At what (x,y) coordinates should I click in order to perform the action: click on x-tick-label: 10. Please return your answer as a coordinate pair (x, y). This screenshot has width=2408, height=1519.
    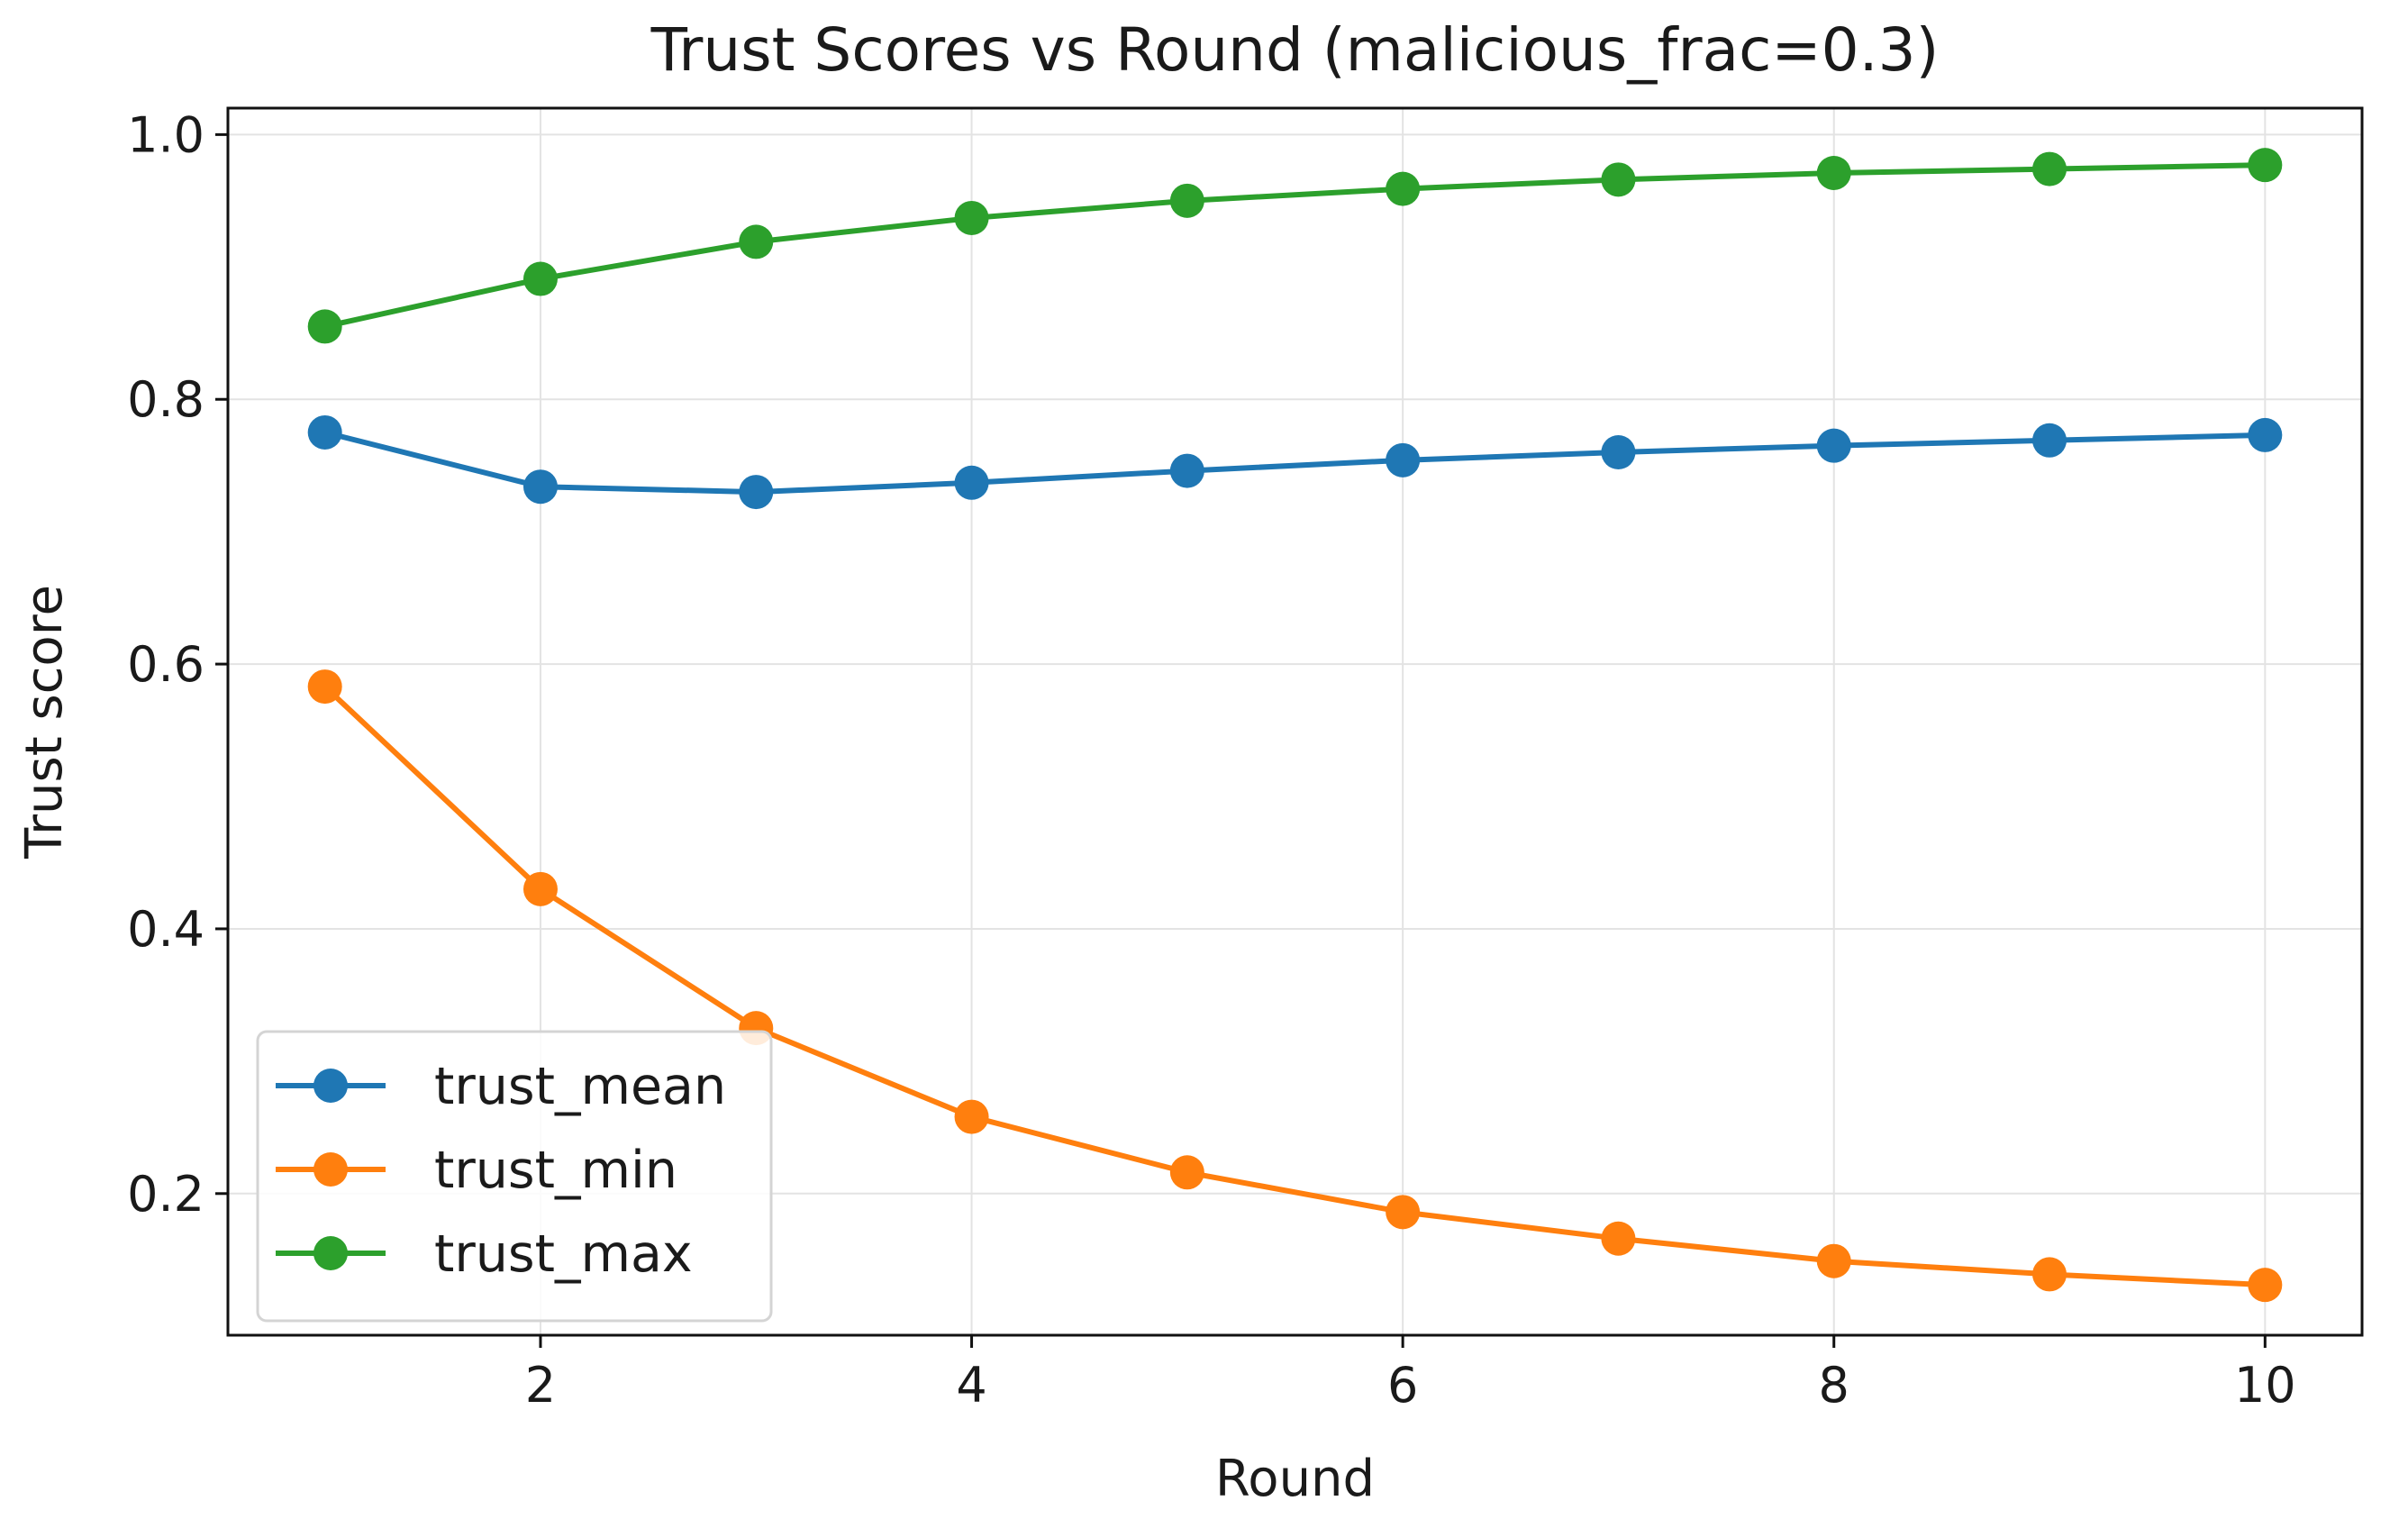
    Looking at the image, I should click on (2265, 1386).